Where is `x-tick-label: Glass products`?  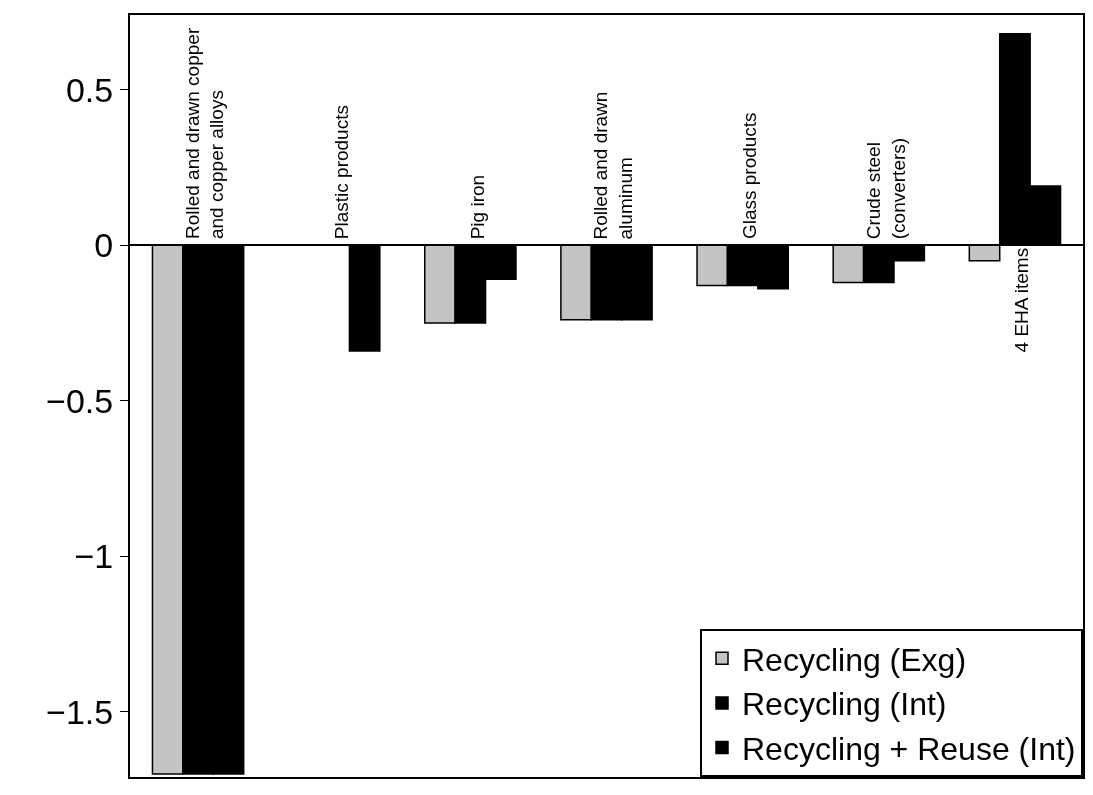
x-tick-label: Glass products is located at coordinates (749, 176).